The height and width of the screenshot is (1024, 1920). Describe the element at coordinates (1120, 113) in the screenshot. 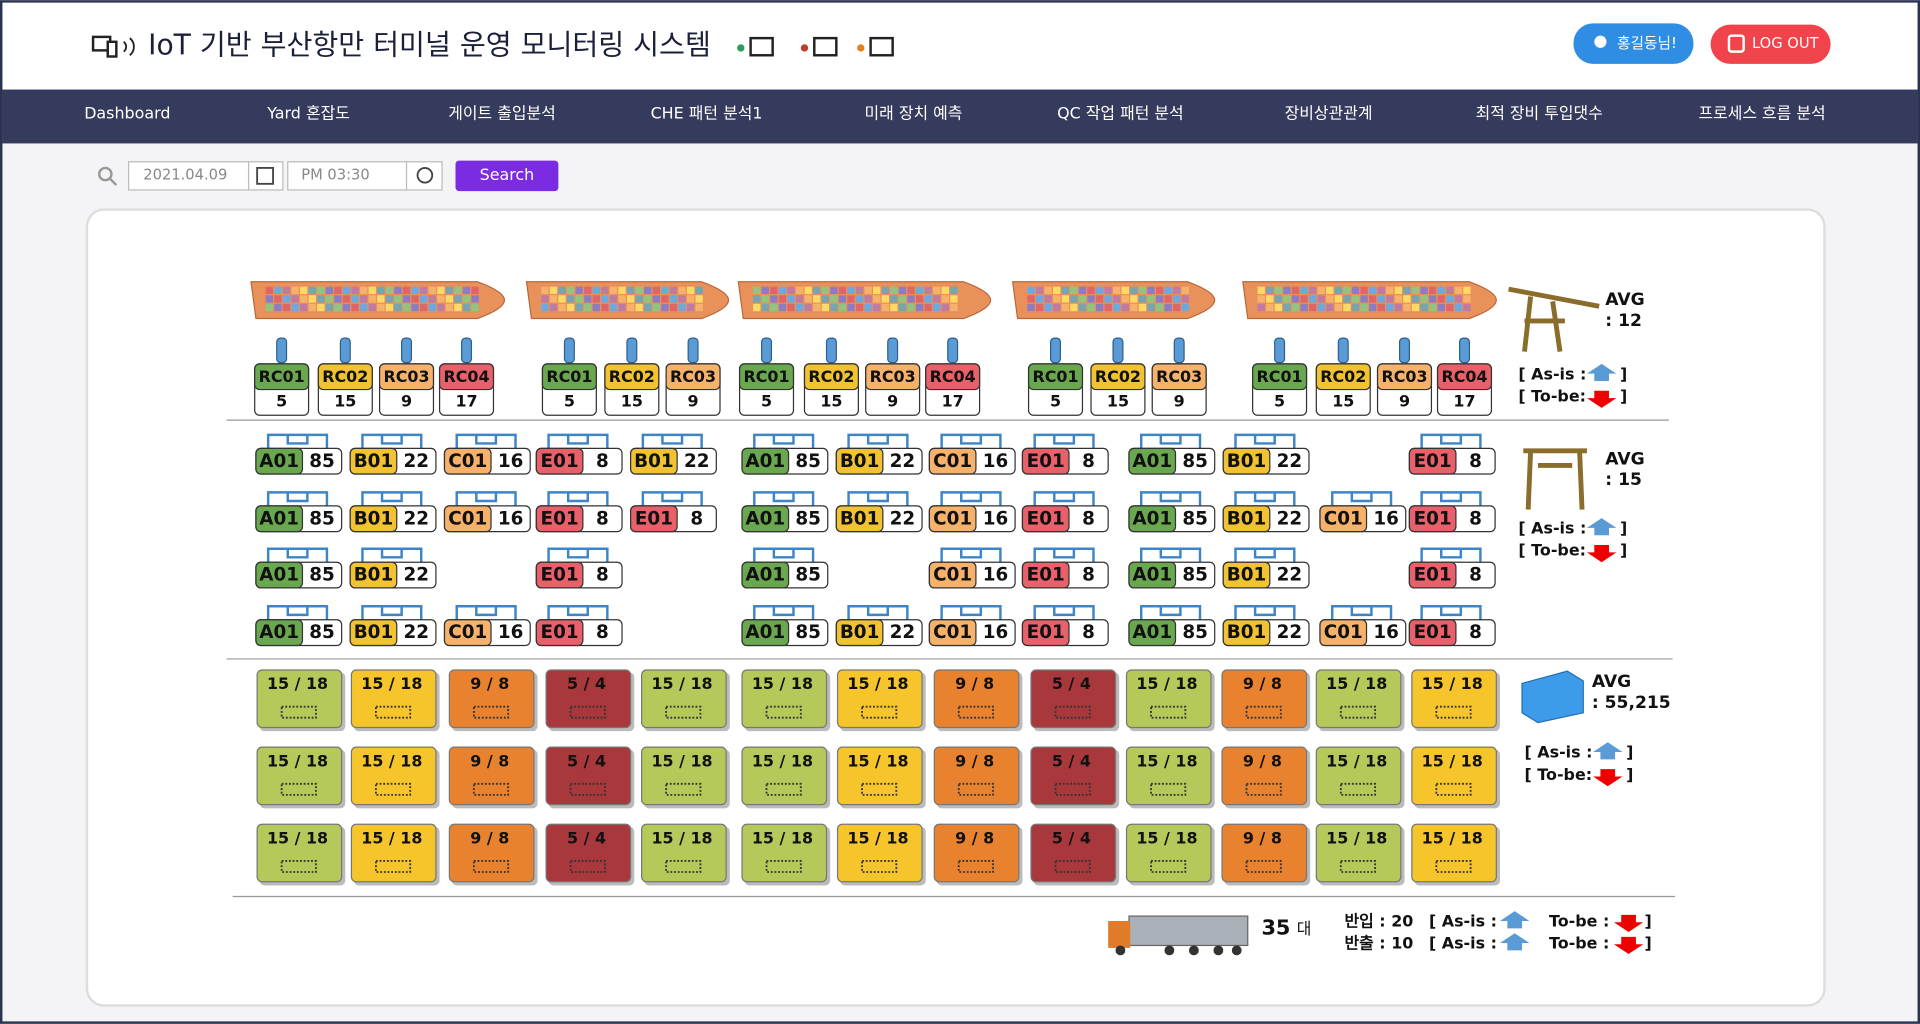

I see `nav-item: QC 작업 패턴 분석` at that location.